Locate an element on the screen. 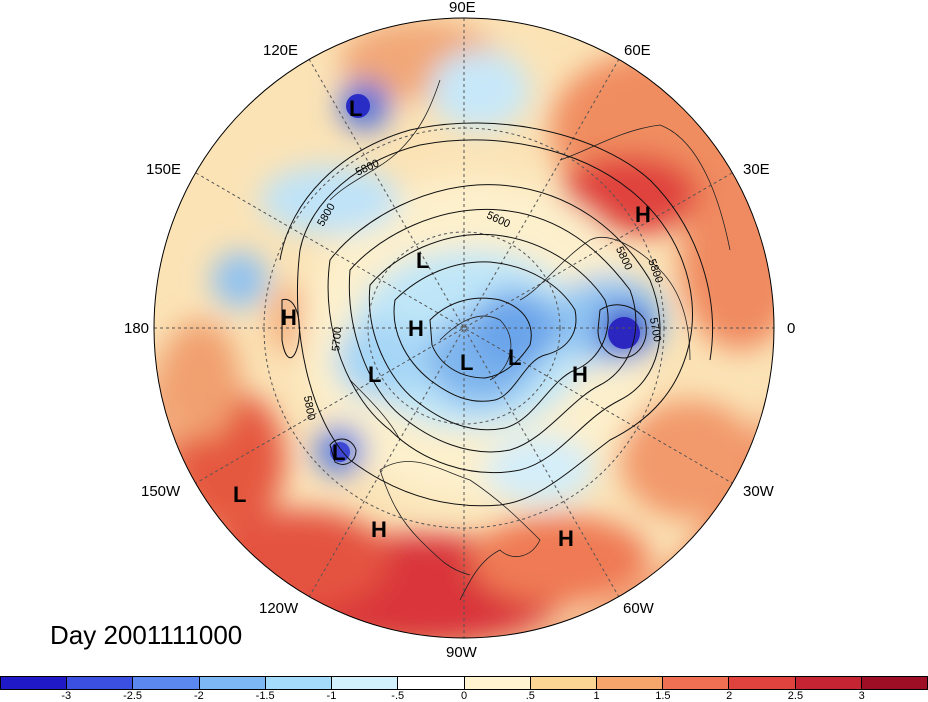 Image resolution: width=928 pixels, height=702 pixels. colorbar-tick-label: -2.5 is located at coordinates (133, 696).